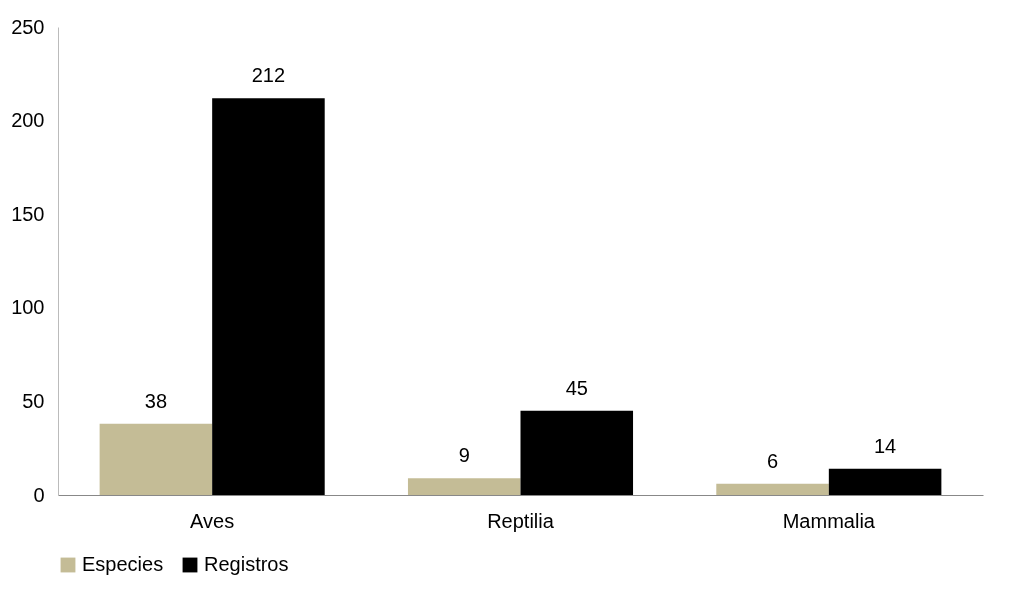 This screenshot has height=597, width=1013. What do you see at coordinates (521, 520) in the screenshot?
I see `x-tick-label: Reptilia` at bounding box center [521, 520].